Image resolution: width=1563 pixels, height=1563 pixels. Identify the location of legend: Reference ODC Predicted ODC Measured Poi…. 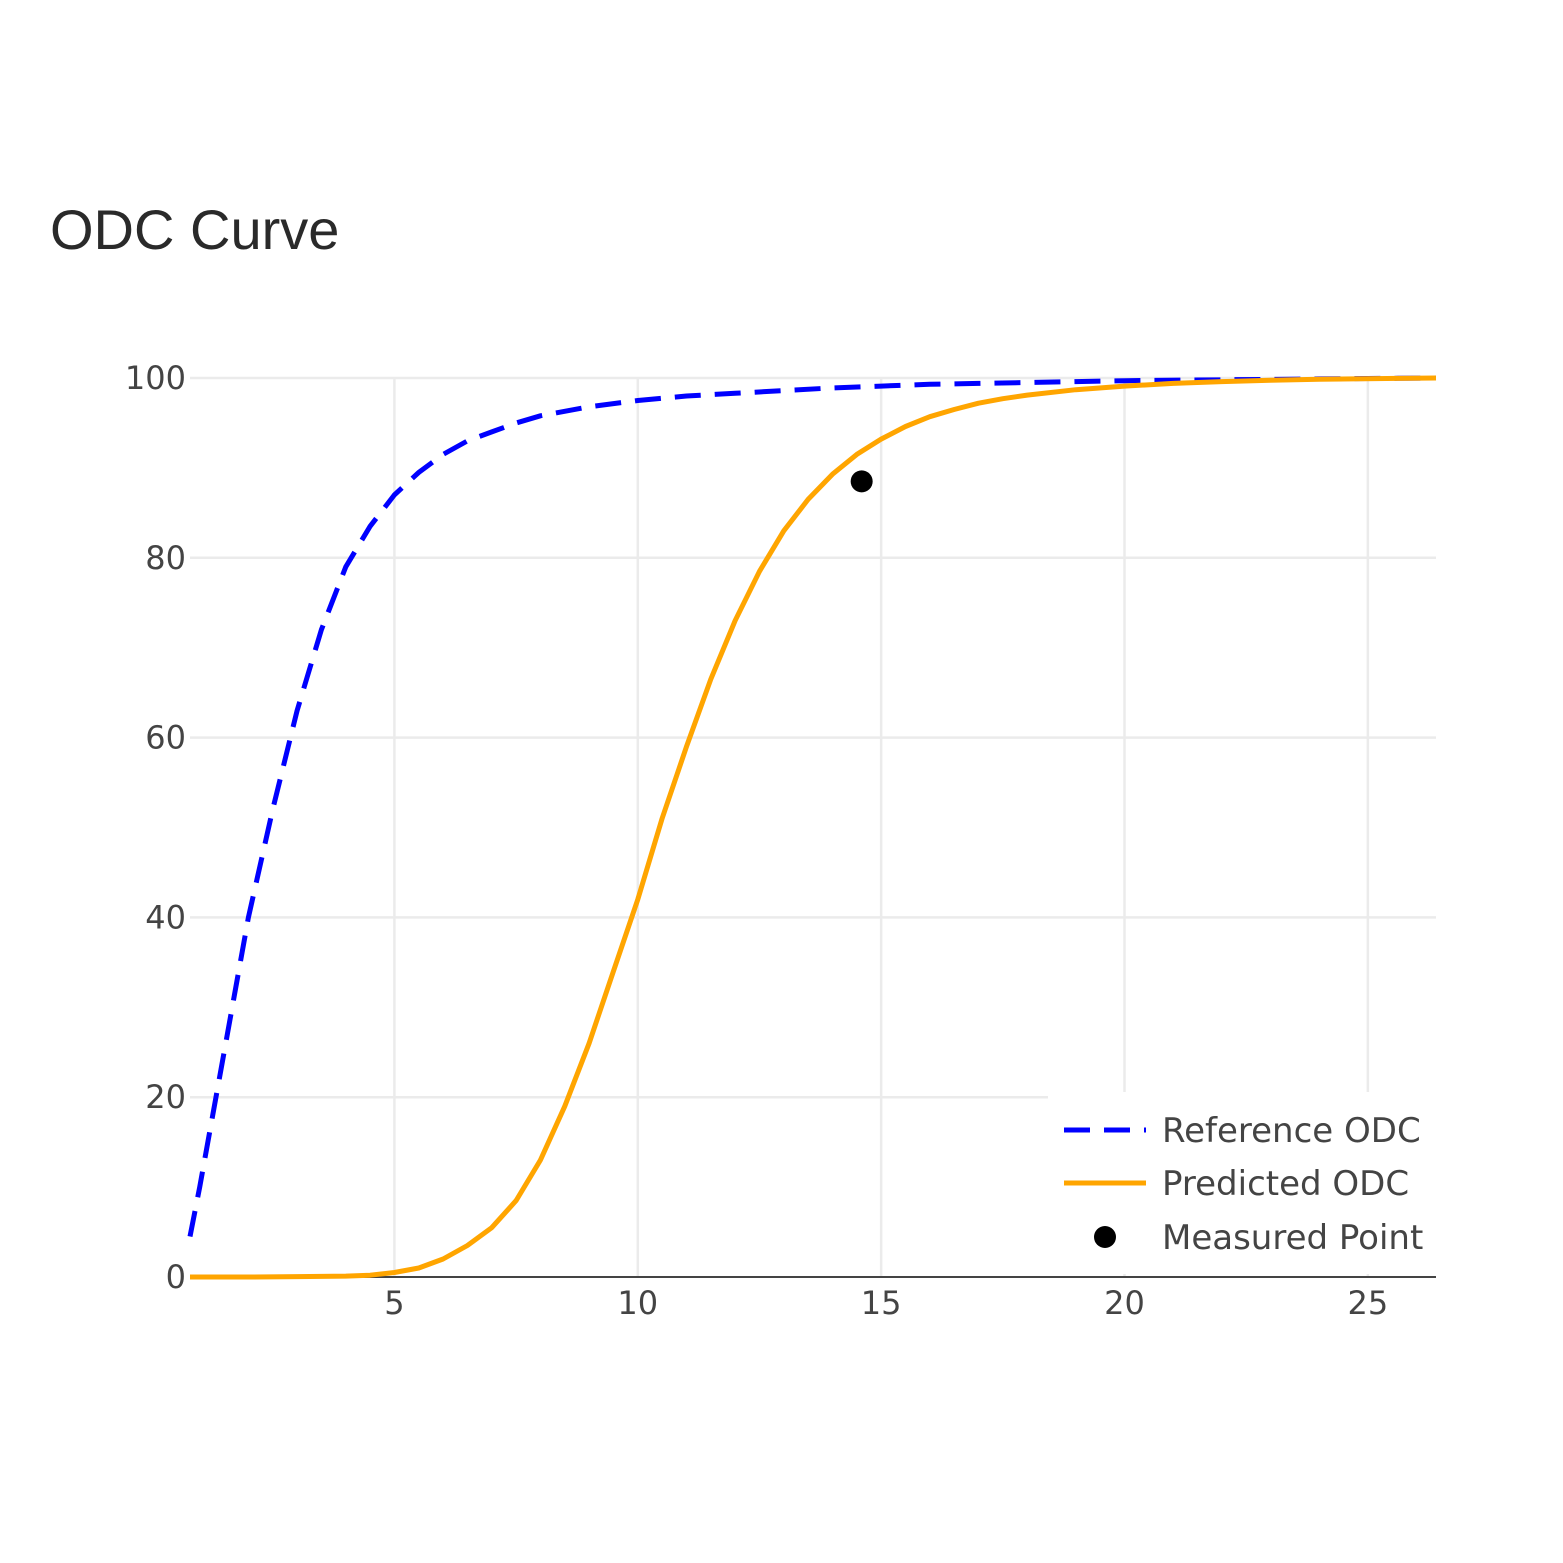
(1242, 1183).